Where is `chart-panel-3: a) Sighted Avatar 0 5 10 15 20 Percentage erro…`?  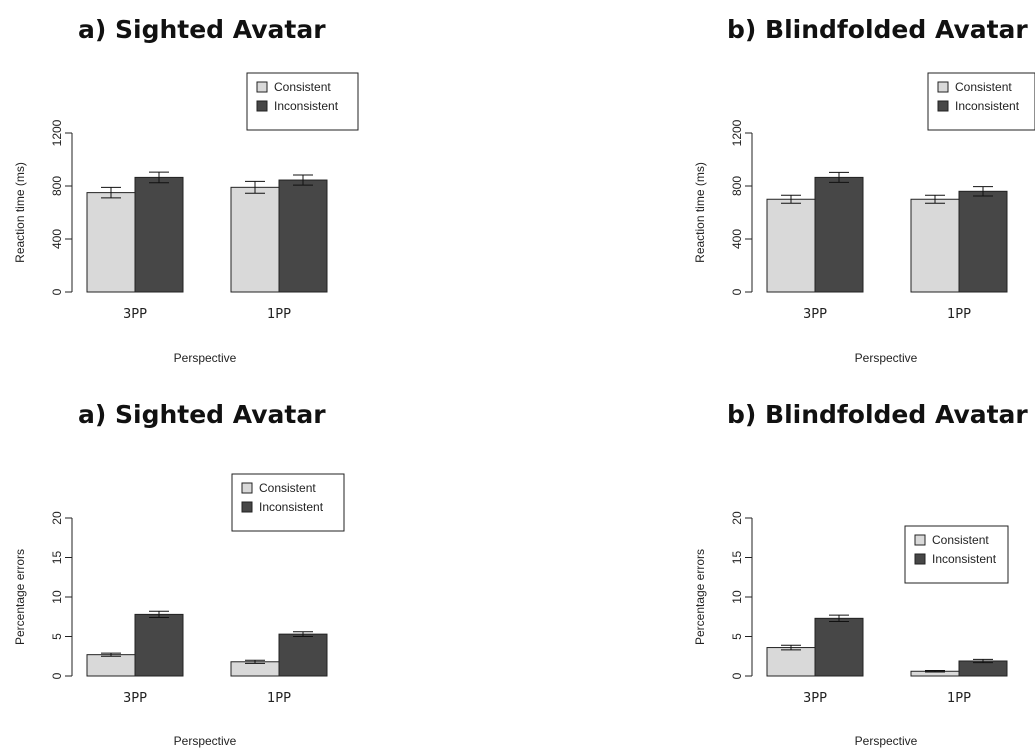
chart-panel-3: a) Sighted Avatar 0 5 10 15 20 Percentage erro… is located at coordinates (179, 574).